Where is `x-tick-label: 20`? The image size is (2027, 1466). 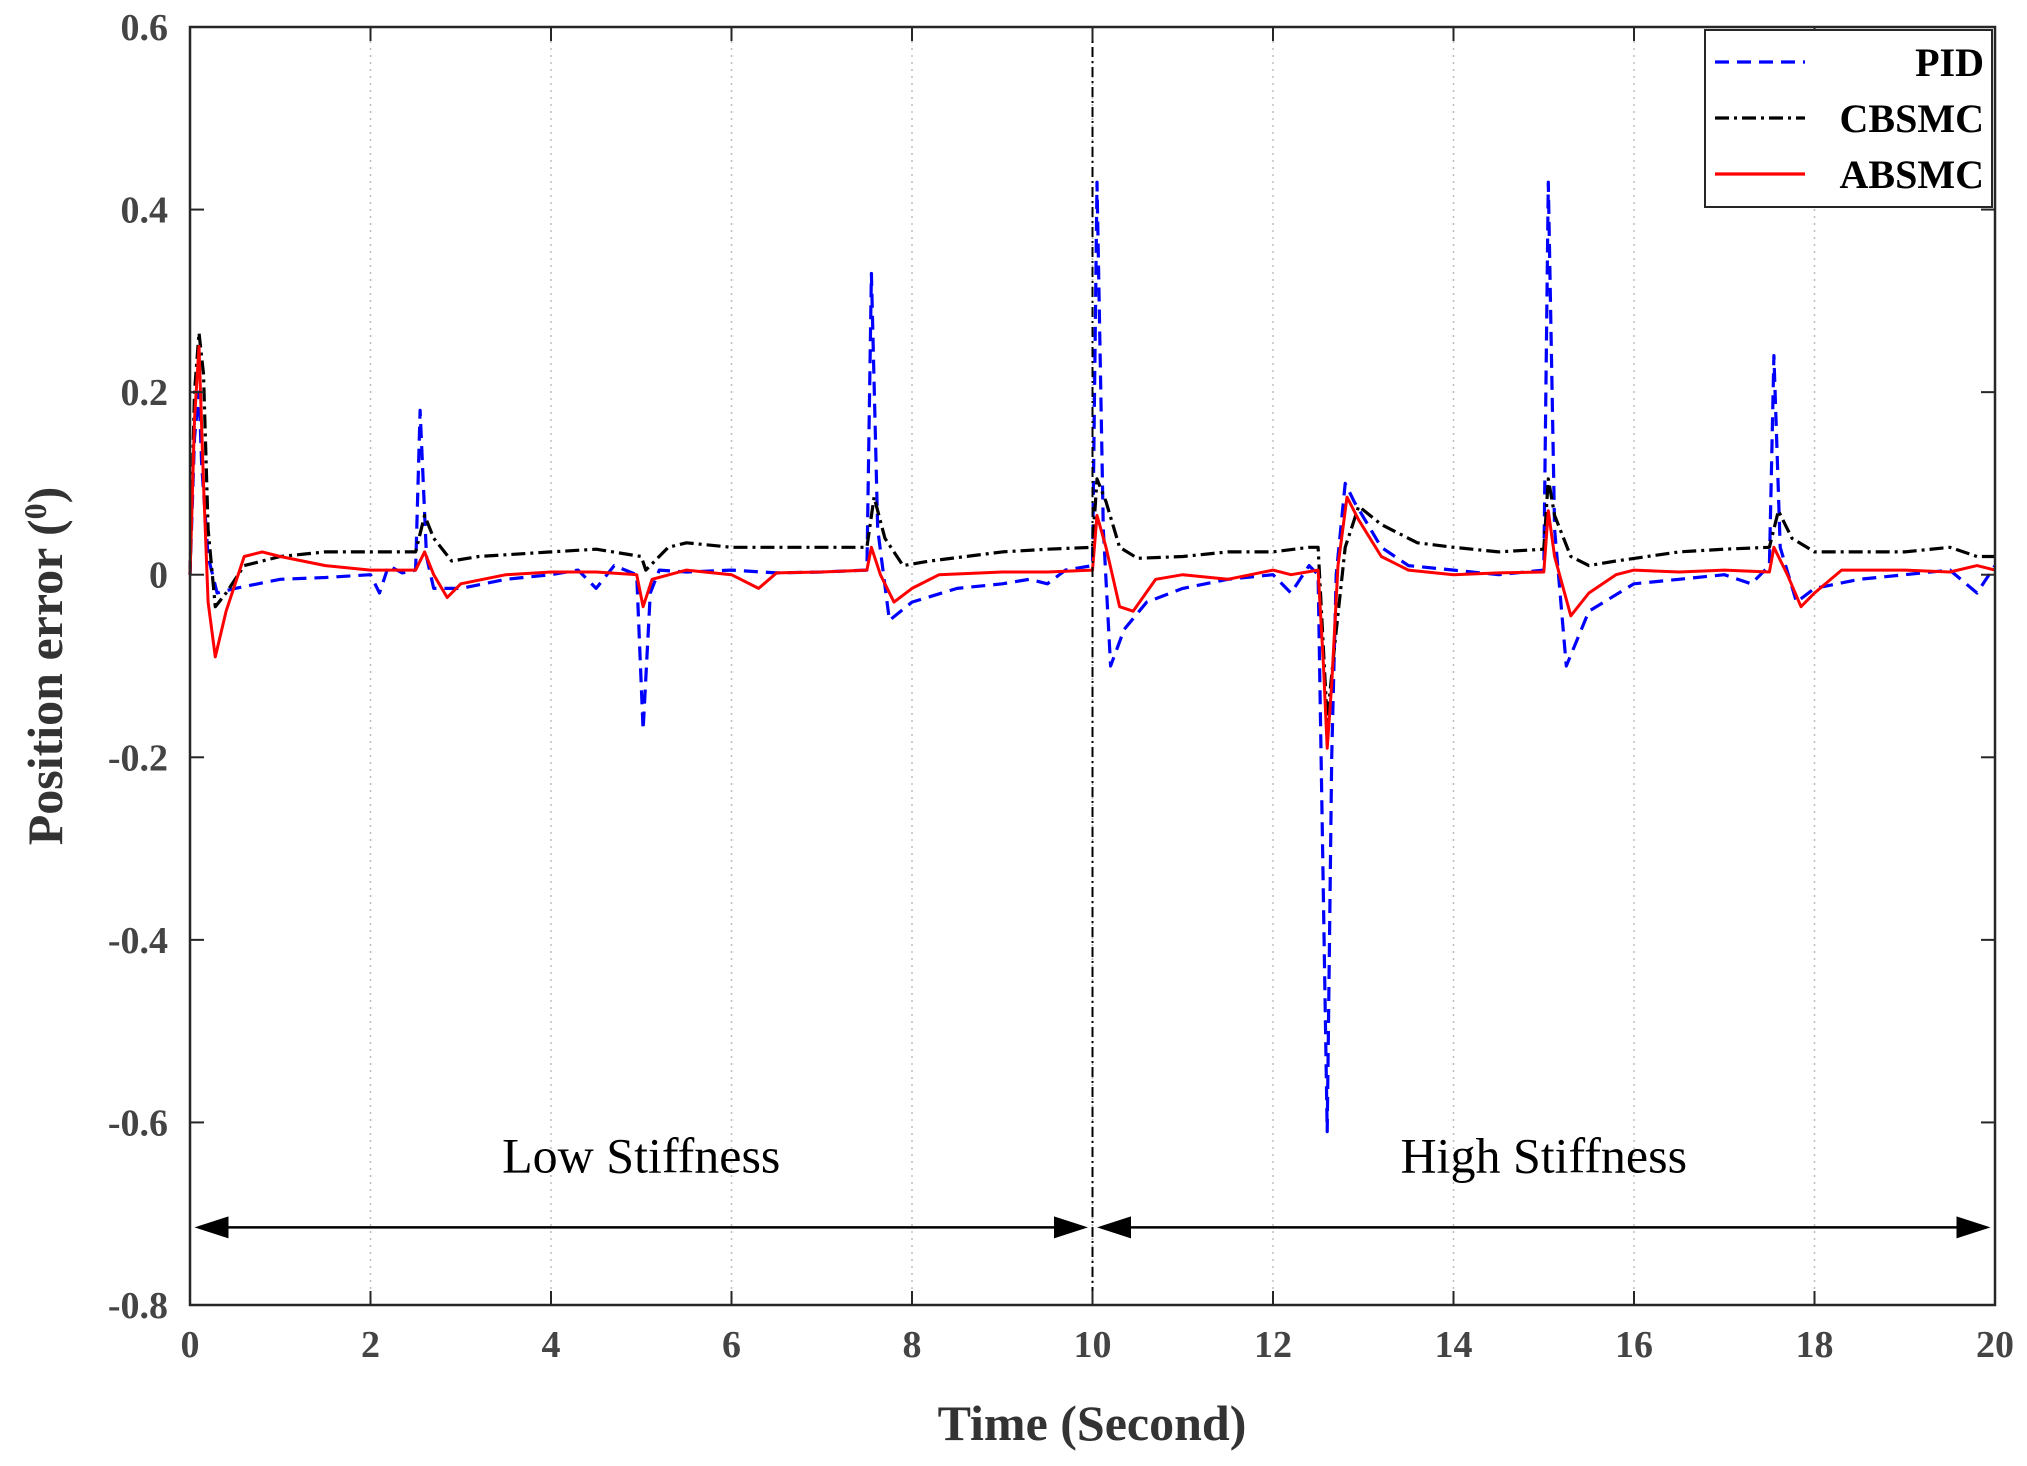 x-tick-label: 20 is located at coordinates (1995, 1345).